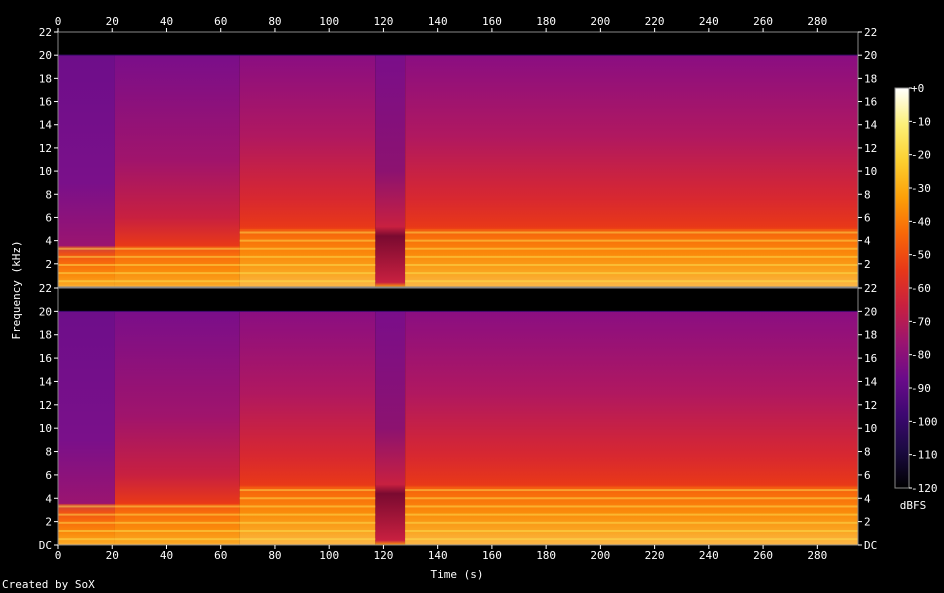  Describe the element at coordinates (58, 21) in the screenshot. I see `x-tick-label: 0` at that location.